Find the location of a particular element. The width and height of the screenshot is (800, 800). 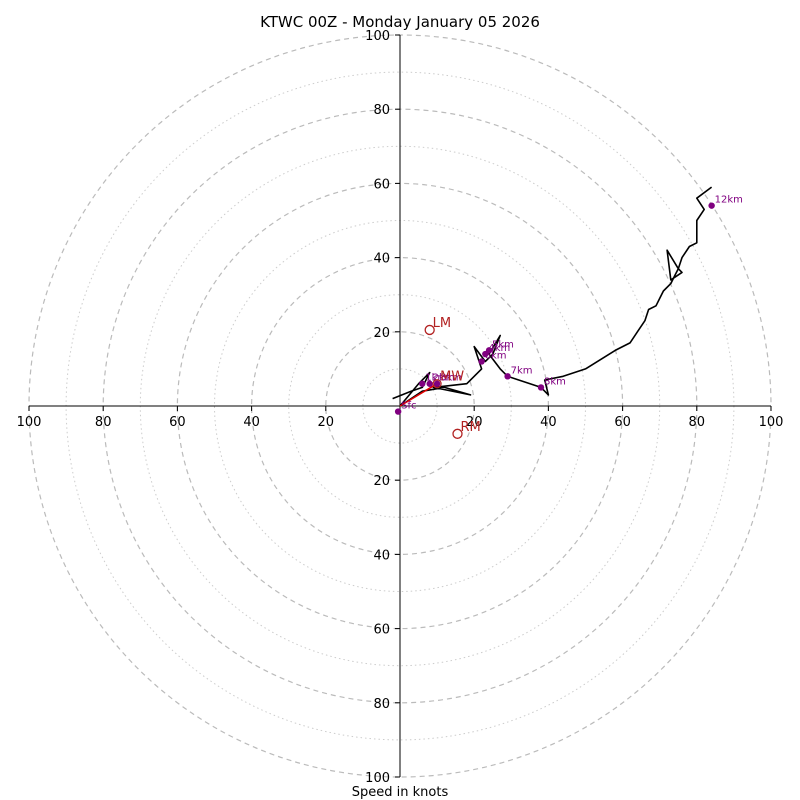

height-label-3km: 3km is located at coordinates (451, 378).